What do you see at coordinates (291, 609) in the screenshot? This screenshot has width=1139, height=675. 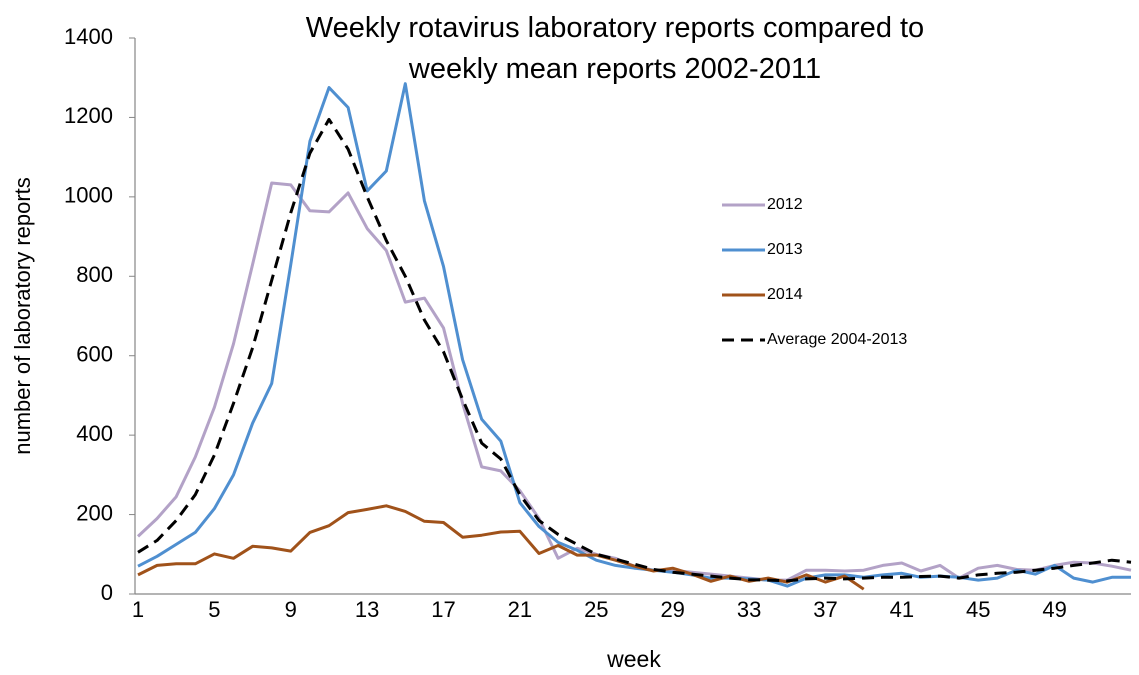 I see `x-tick-label: 9` at bounding box center [291, 609].